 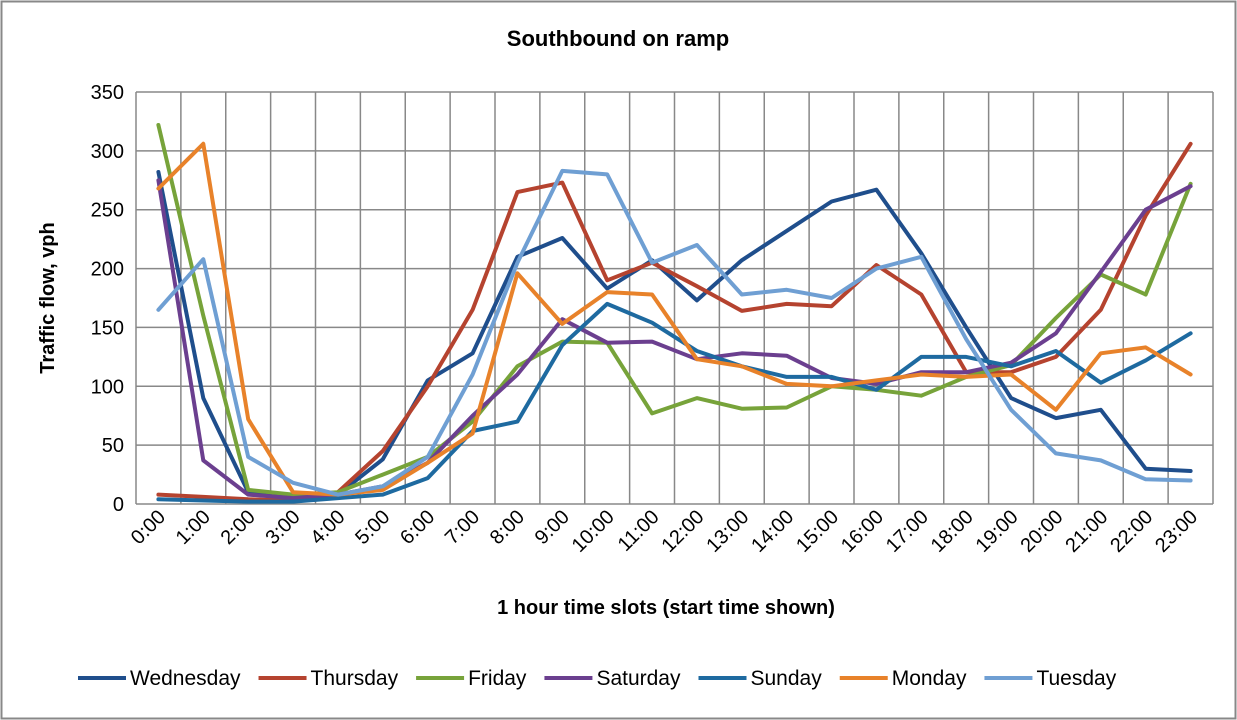 I want to click on y-axis-label: Traffic flow, vph, so click(x=48, y=298).